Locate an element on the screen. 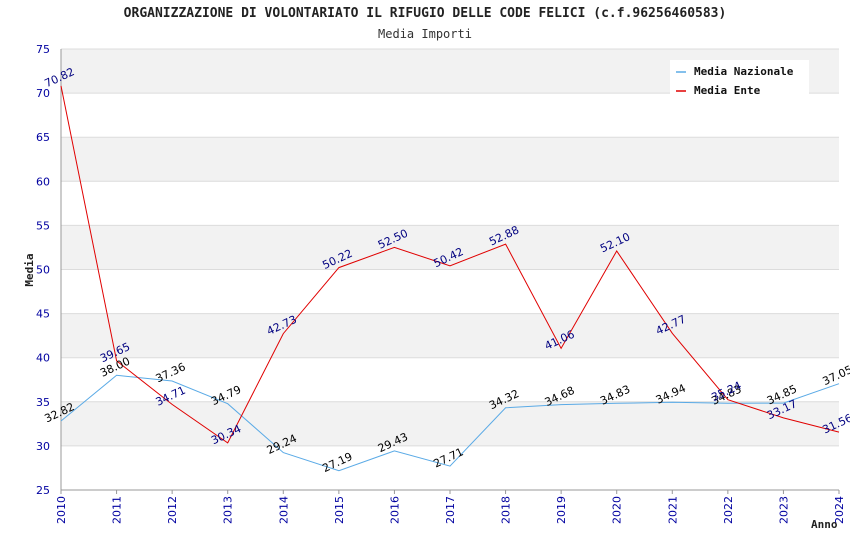 This screenshot has width=850, height=550. legend-label-ente: Media Ente is located at coordinates (727, 90).